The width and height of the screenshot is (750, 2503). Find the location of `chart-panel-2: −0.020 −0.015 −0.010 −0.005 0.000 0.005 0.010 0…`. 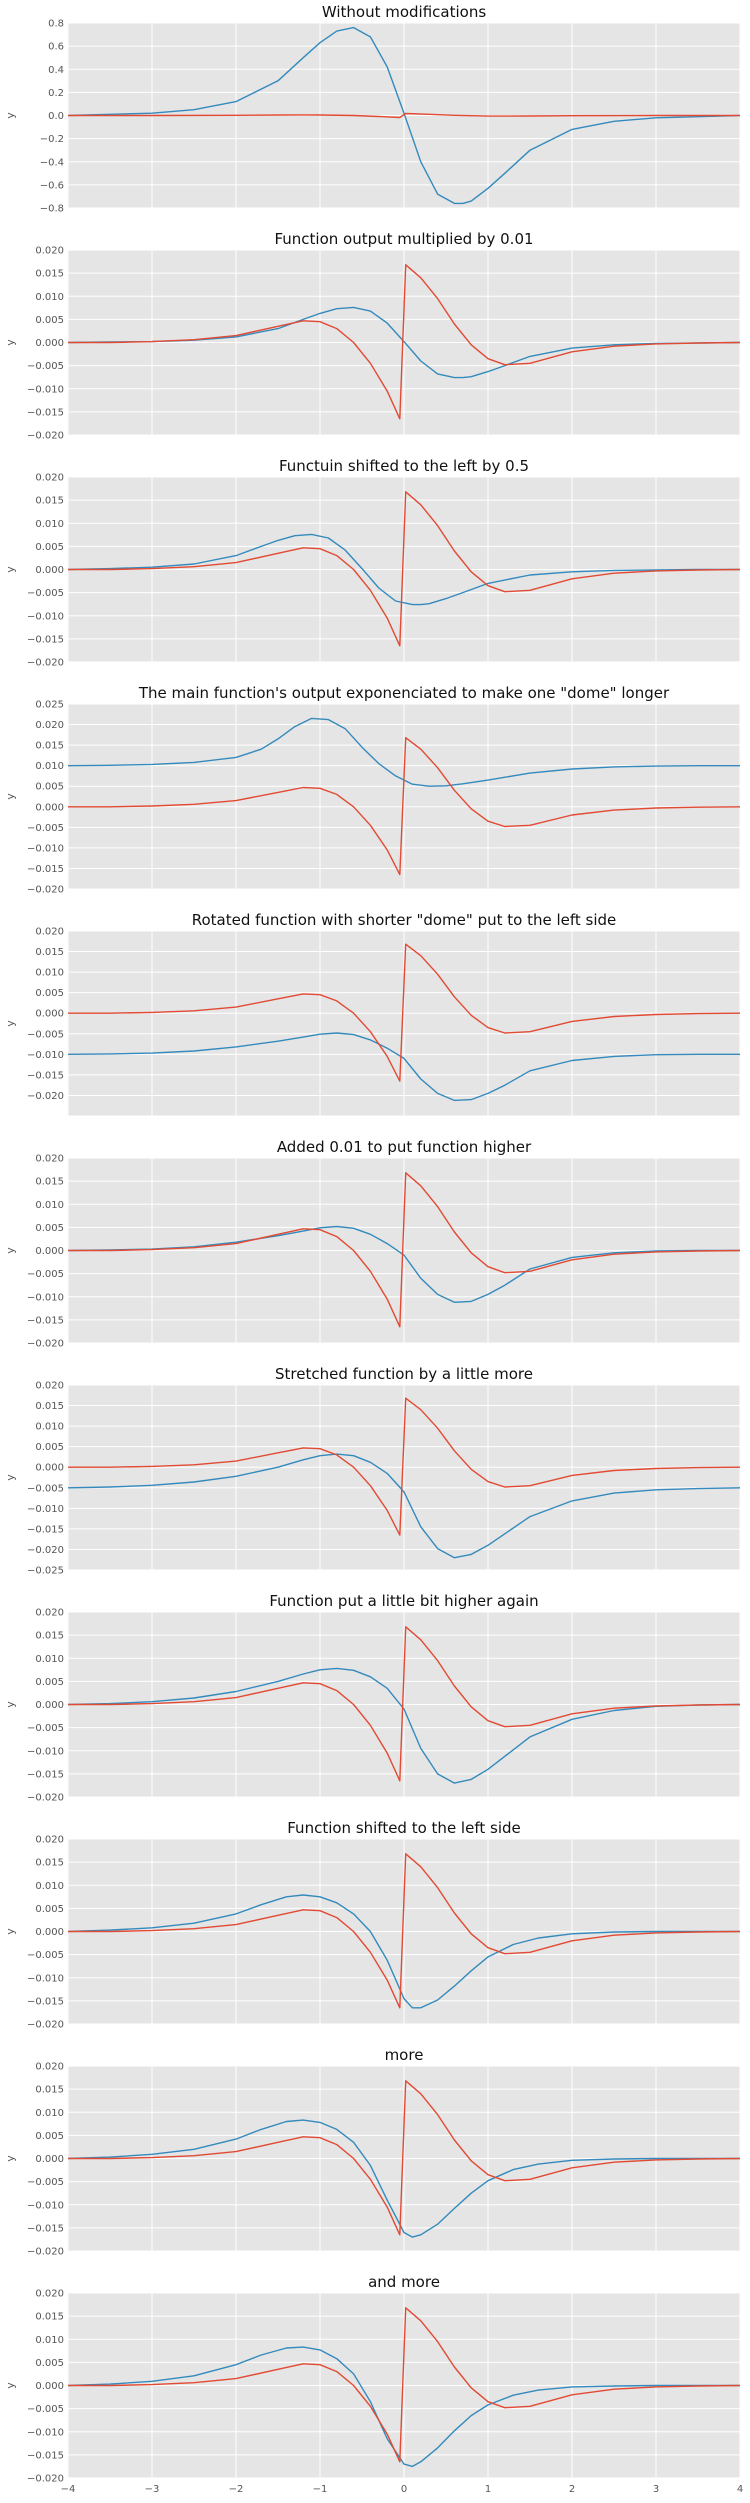

chart-panel-2: −0.020 −0.015 −0.010 −0.005 0.000 0.005 0.010 0… is located at coordinates (372, 336).